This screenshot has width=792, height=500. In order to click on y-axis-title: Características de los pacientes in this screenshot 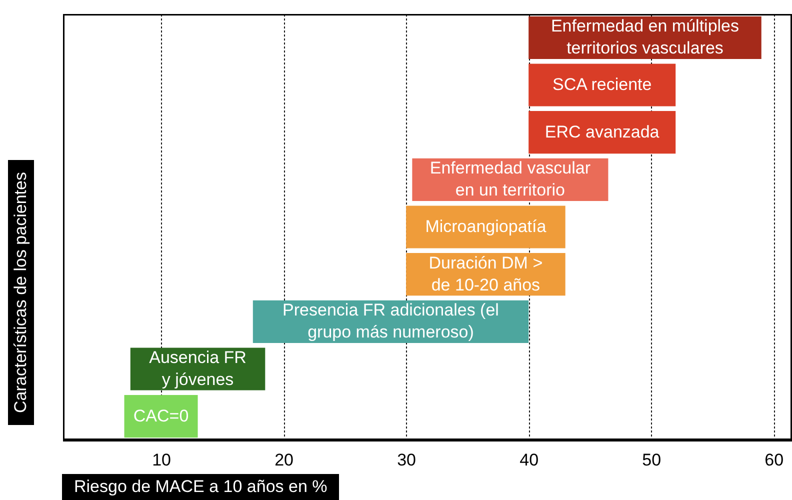, I will do `click(21, 292)`.